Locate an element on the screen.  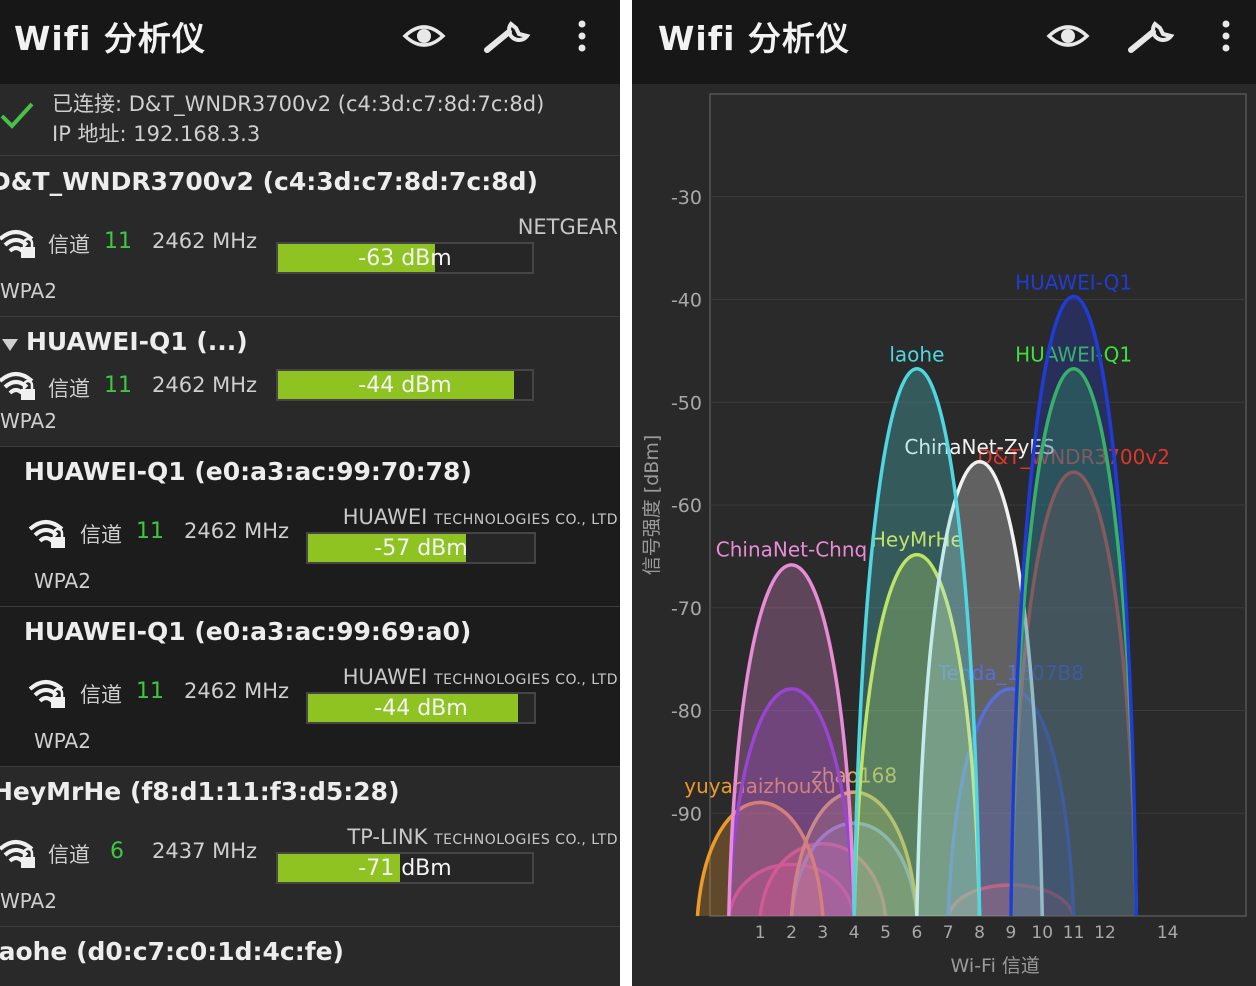
ap-name: HeyMrHe (f8:d1:11:f3:d5:28) is located at coordinates (200, 791).